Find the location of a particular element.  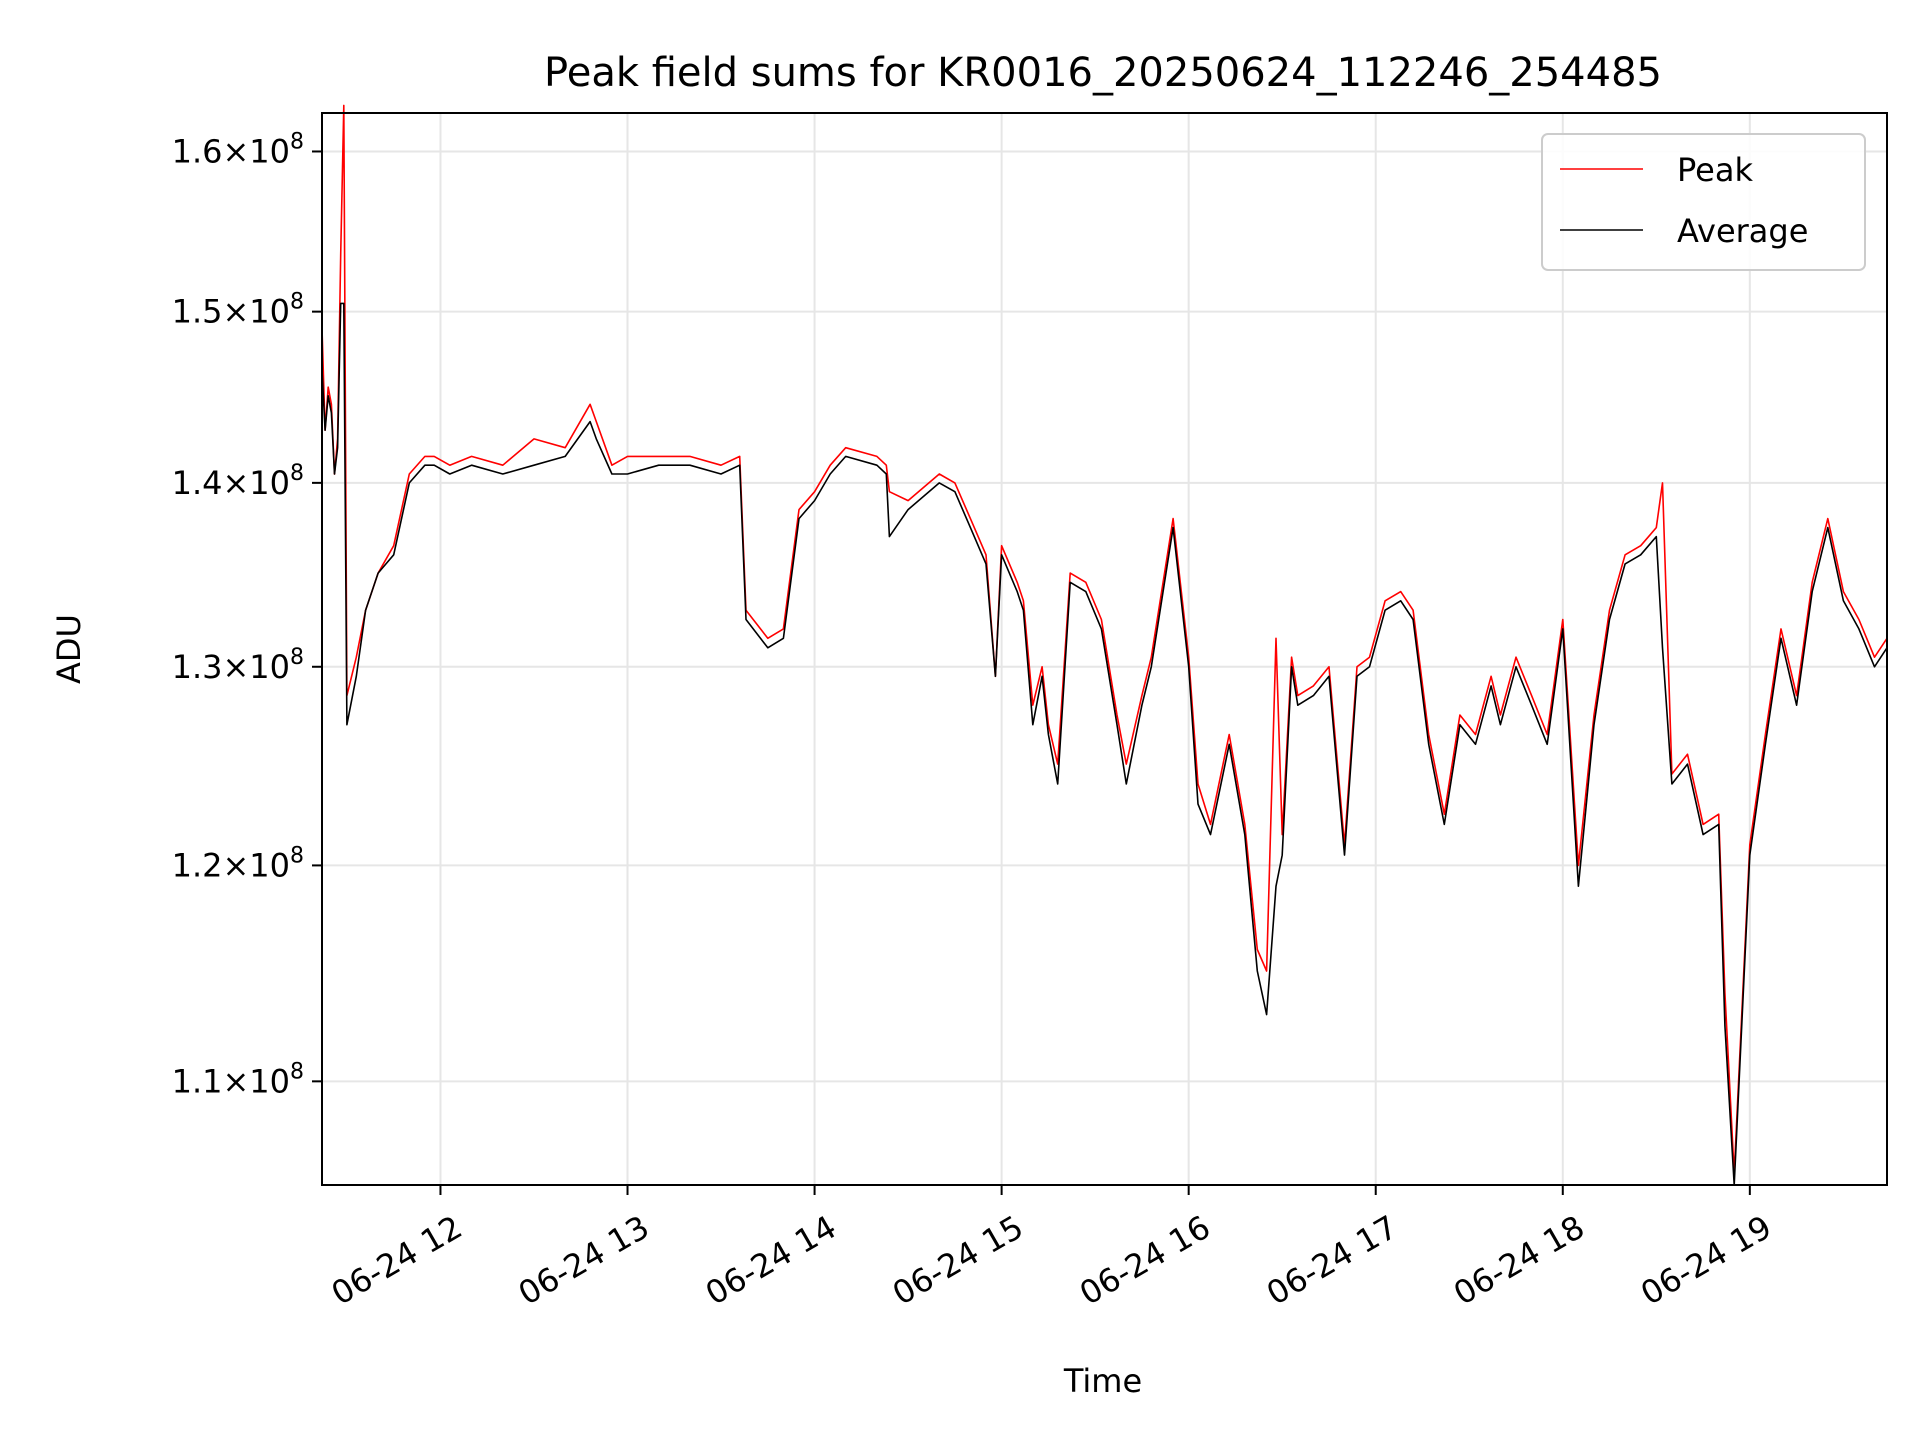

y-tick-label: 1.5×108 is located at coordinates (238, 310).